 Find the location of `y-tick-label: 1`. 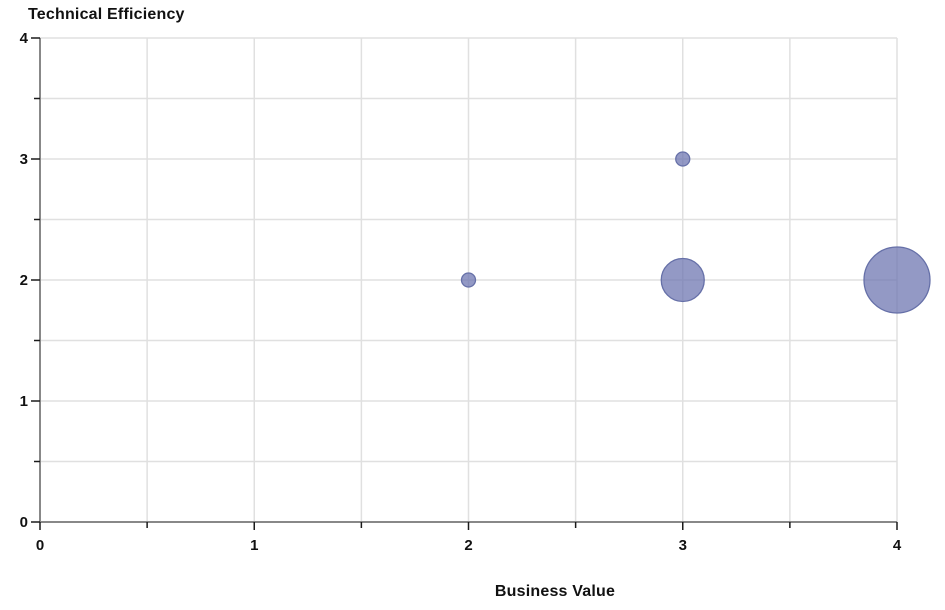

y-tick-label: 1 is located at coordinates (24, 401).